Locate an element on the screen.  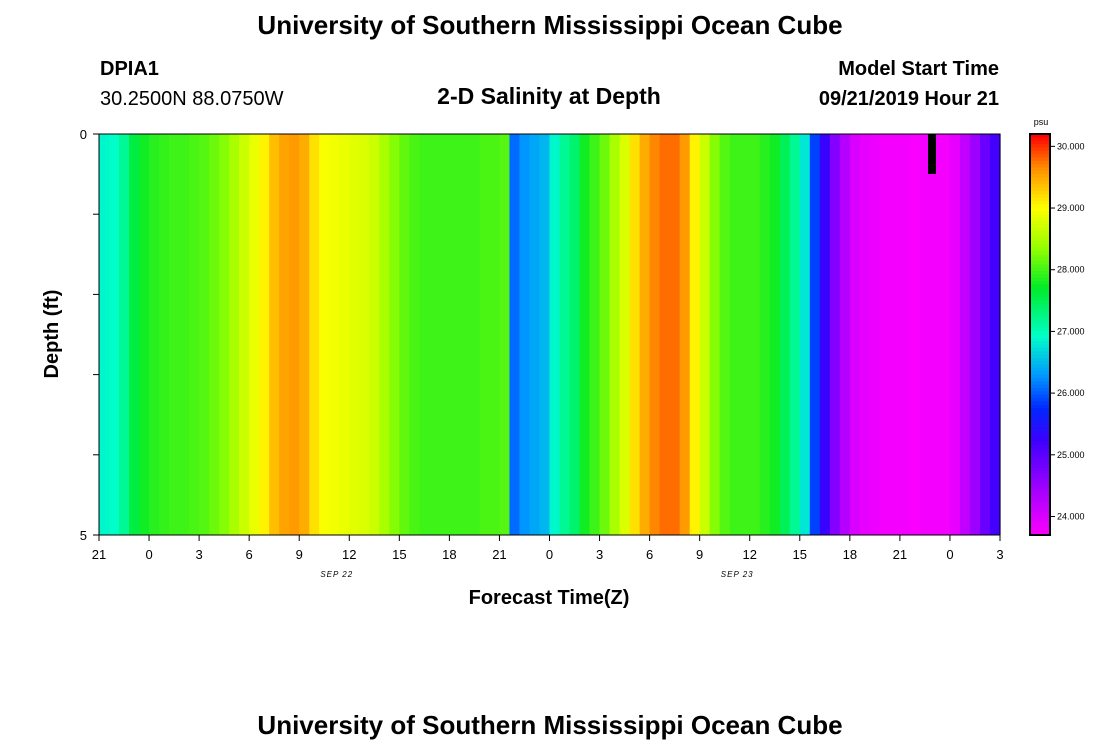
chart-subtitle: 2-D Salinity at Depth is located at coordinates (549, 96).